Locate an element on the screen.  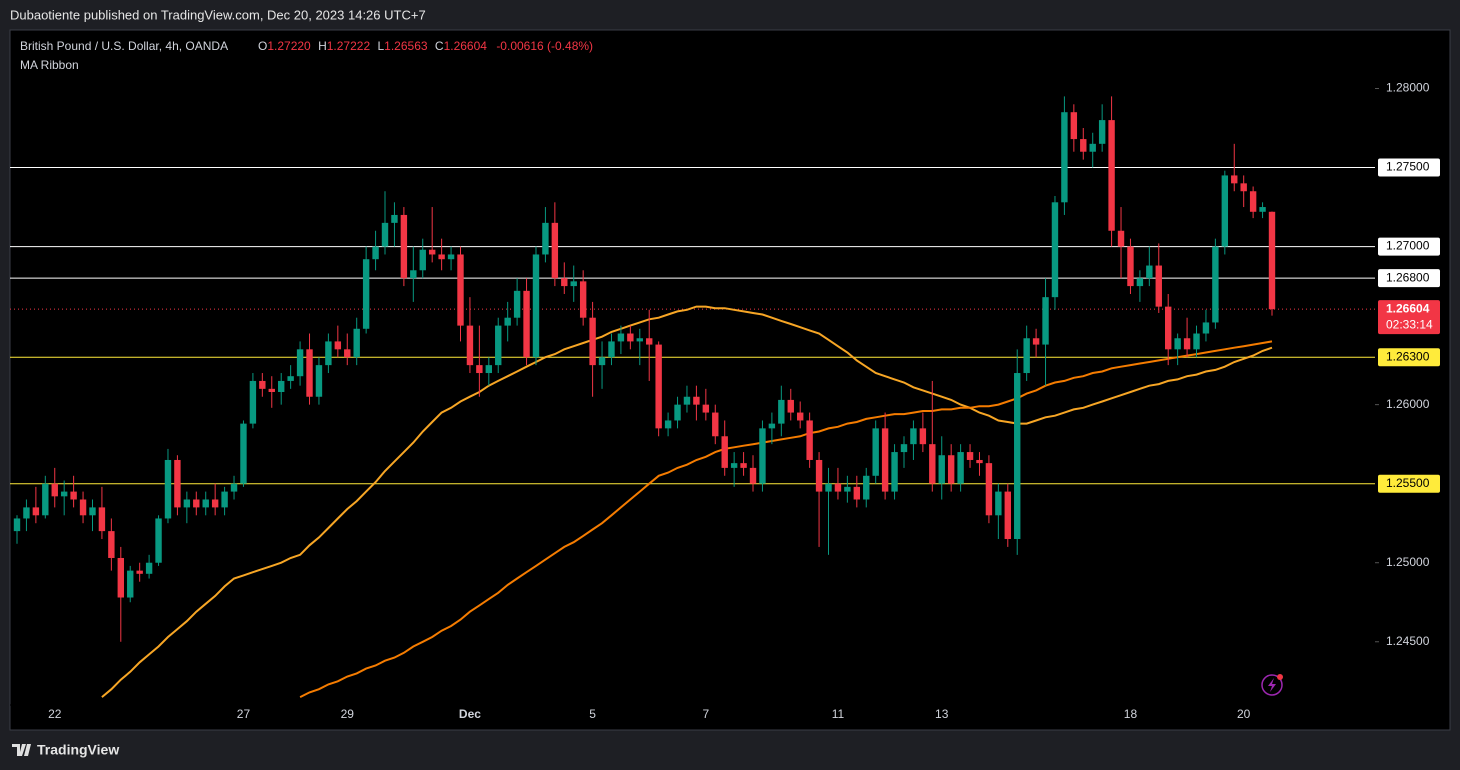
x-tick-label: 27 is located at coordinates (244, 714).